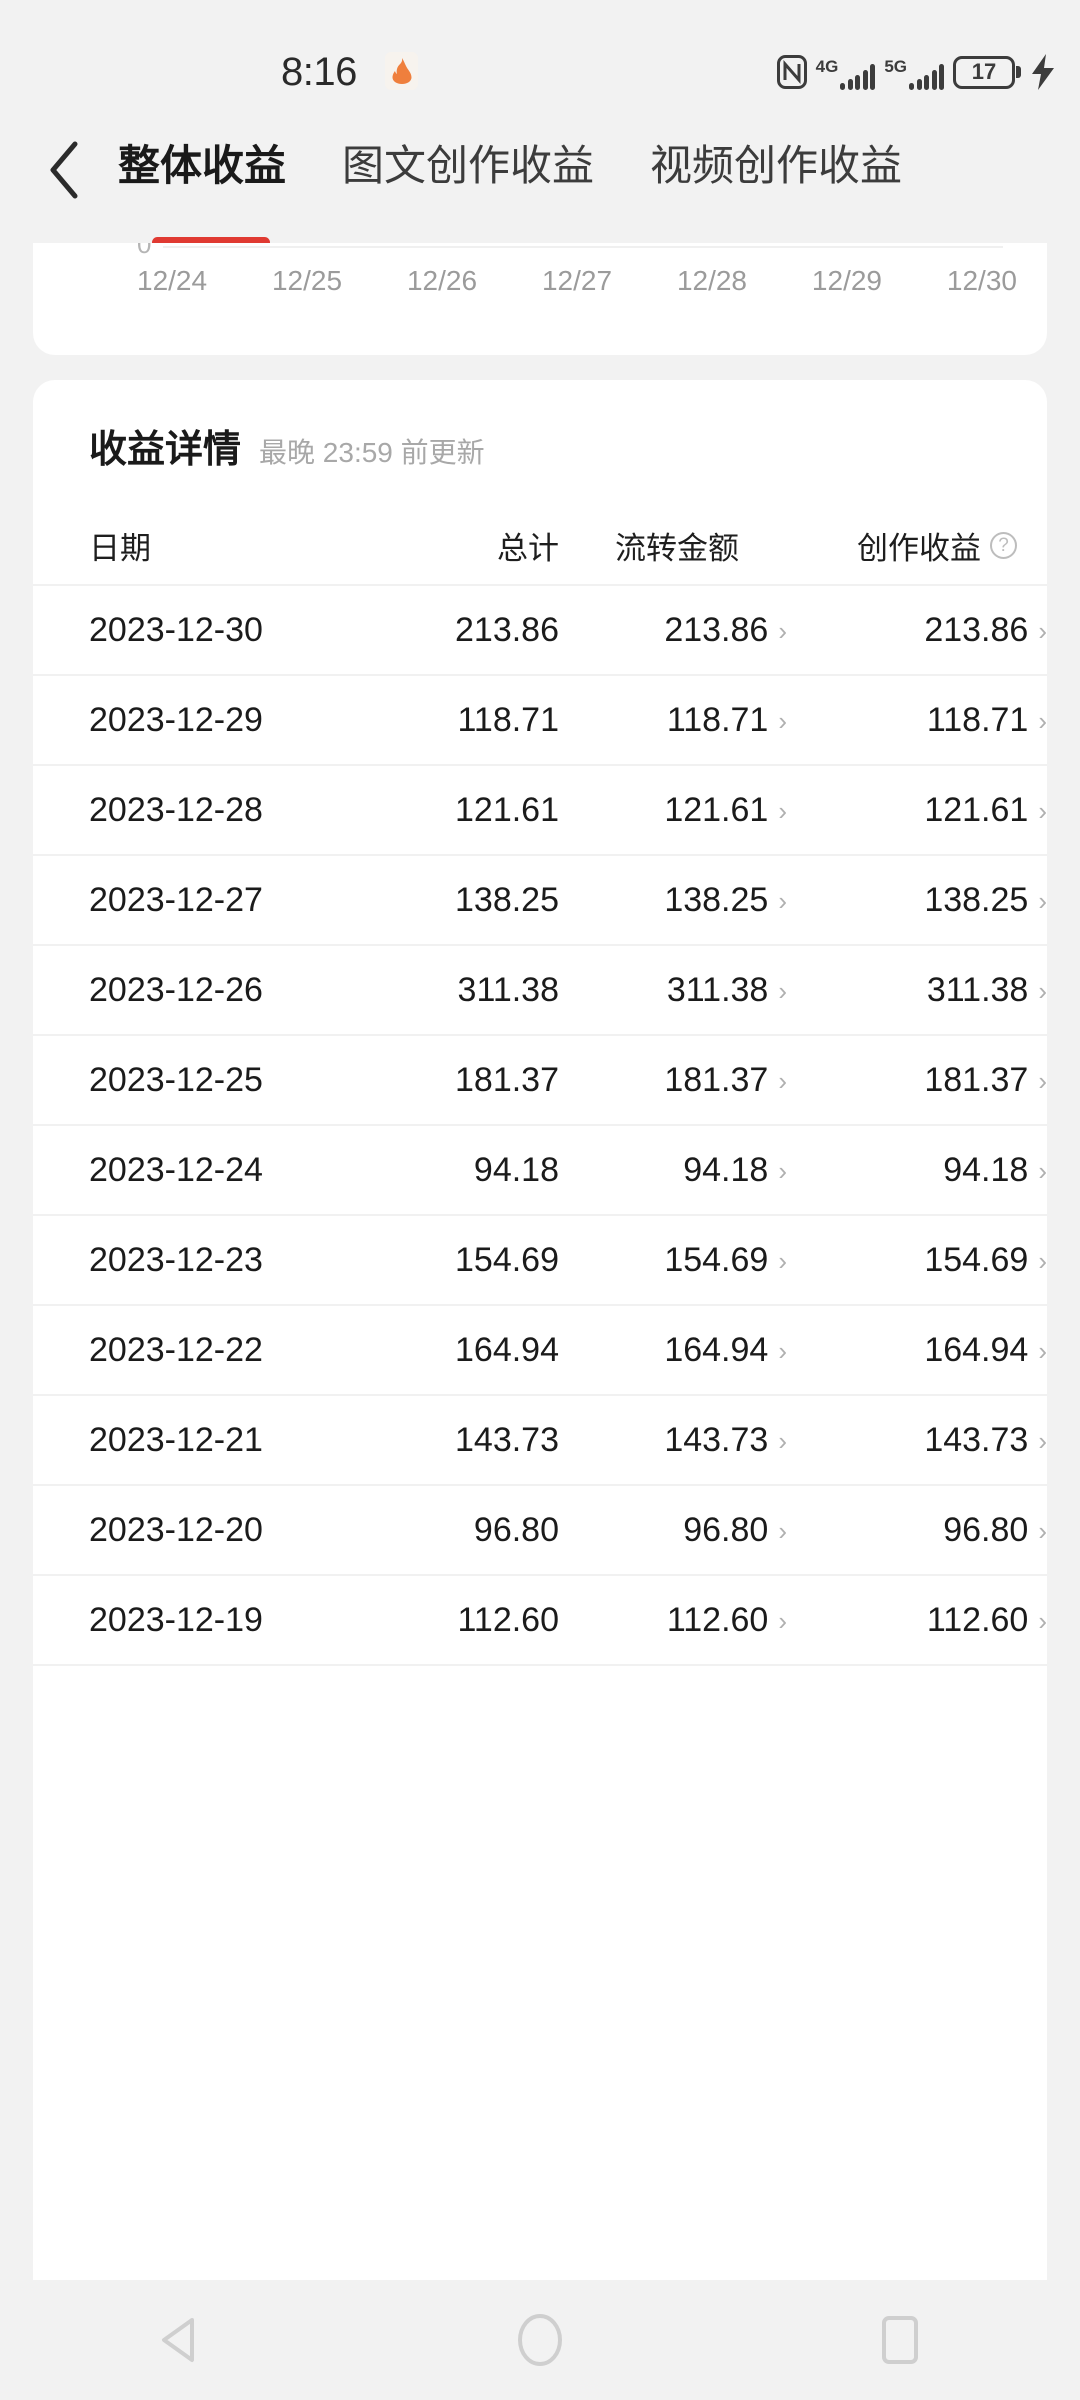 This screenshot has height=2400, width=1080. What do you see at coordinates (976, 899) in the screenshot?
I see `cell-creation-value: 138.25` at bounding box center [976, 899].